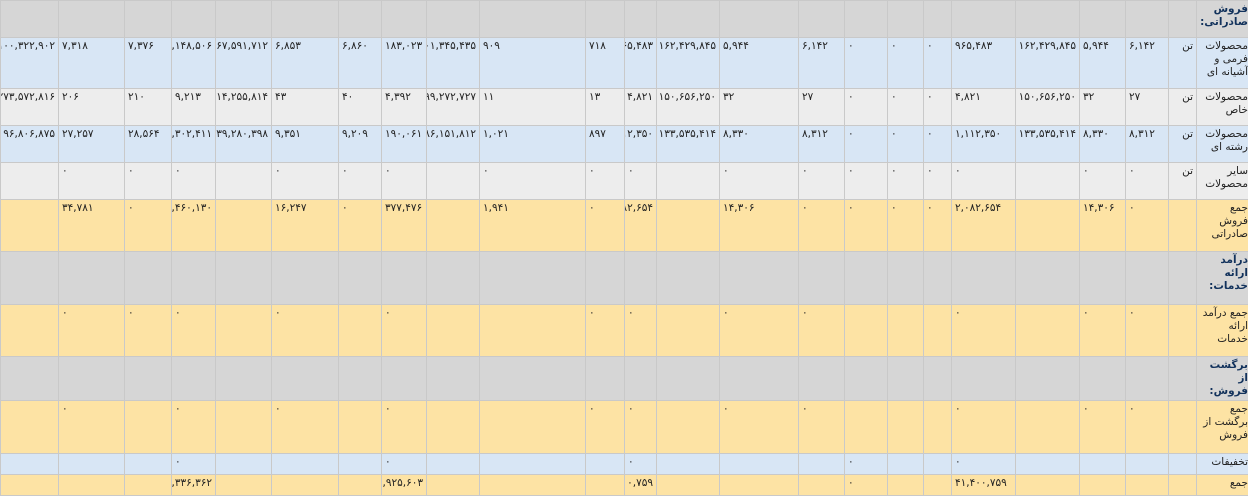 The height and width of the screenshot is (496, 1248). I want to click on unit-cell: تن, so click(1183, 63).